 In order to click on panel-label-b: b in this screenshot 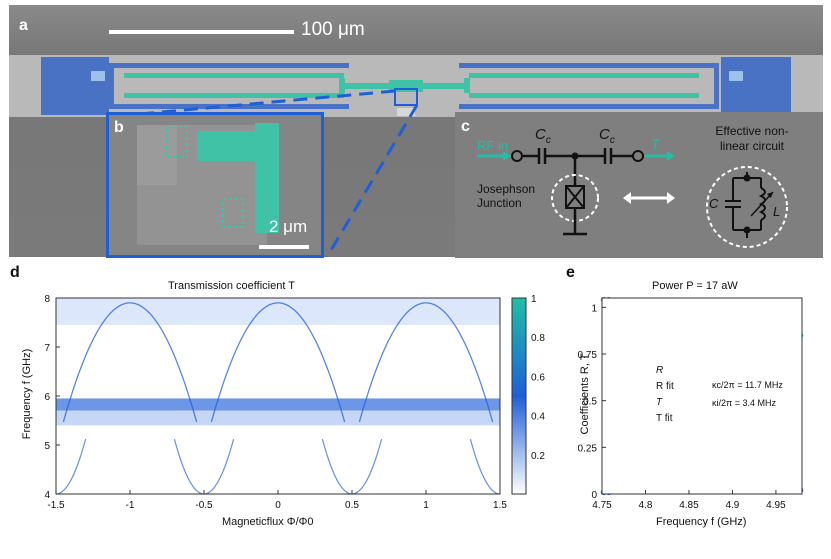, I will do `click(119, 127)`.